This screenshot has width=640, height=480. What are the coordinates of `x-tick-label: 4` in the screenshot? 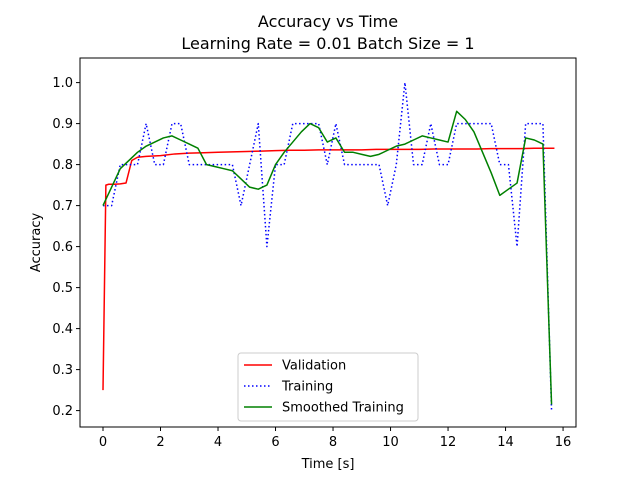 It's located at (218, 442).